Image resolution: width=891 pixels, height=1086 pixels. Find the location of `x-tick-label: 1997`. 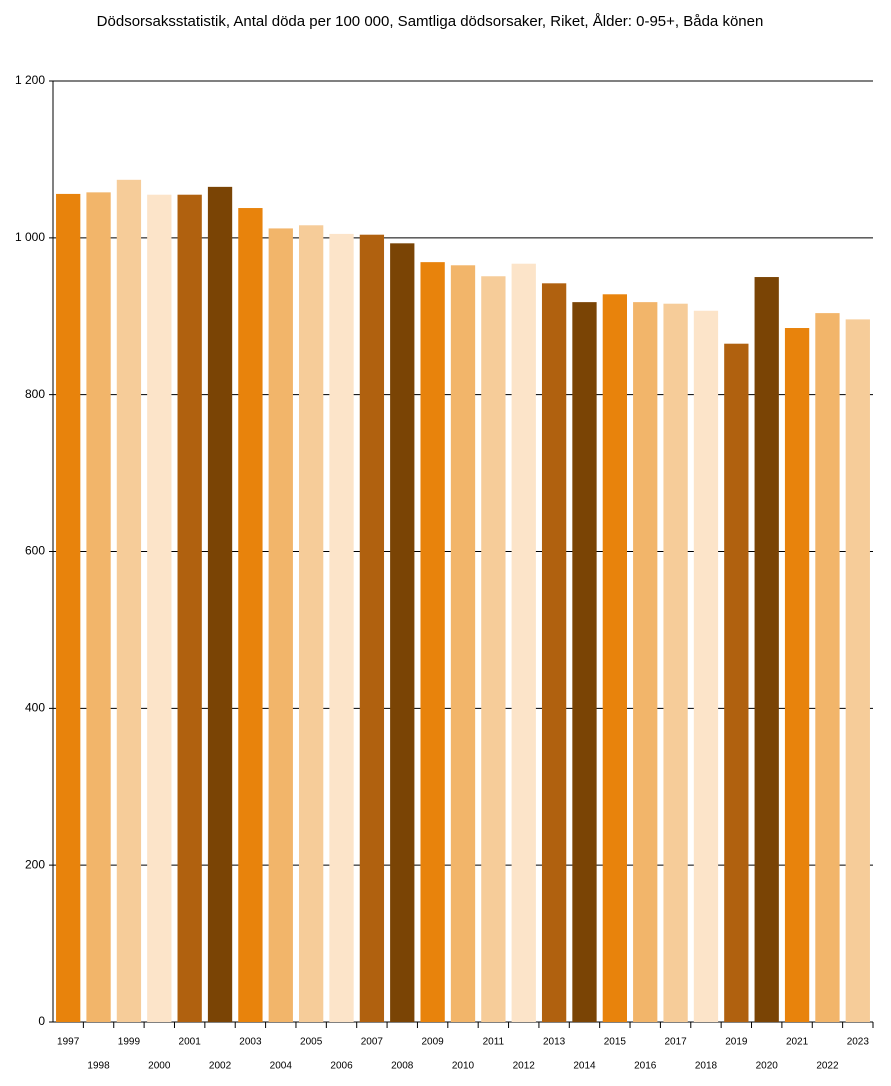

x-tick-label: 1997 is located at coordinates (68, 1042).